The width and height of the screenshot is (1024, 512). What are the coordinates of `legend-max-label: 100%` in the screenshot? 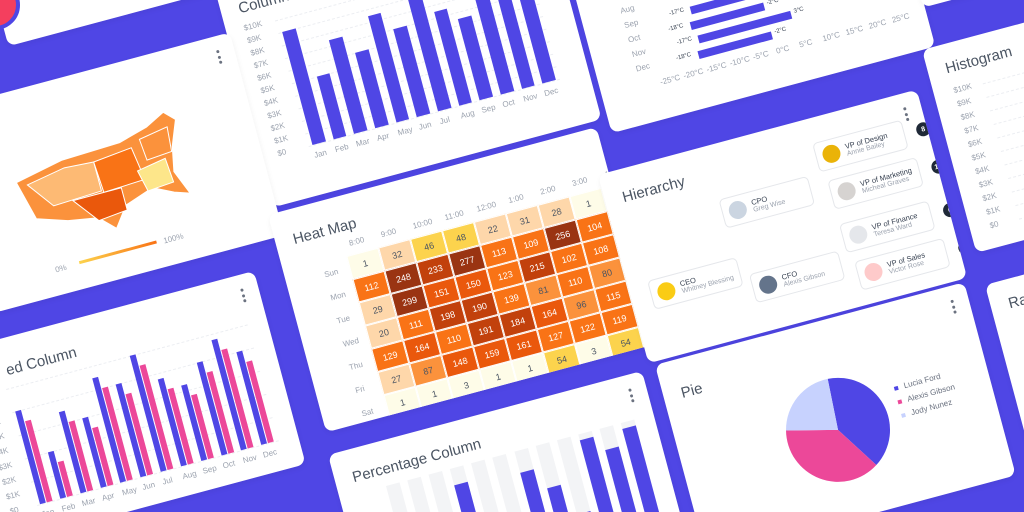 It's located at (173, 238).